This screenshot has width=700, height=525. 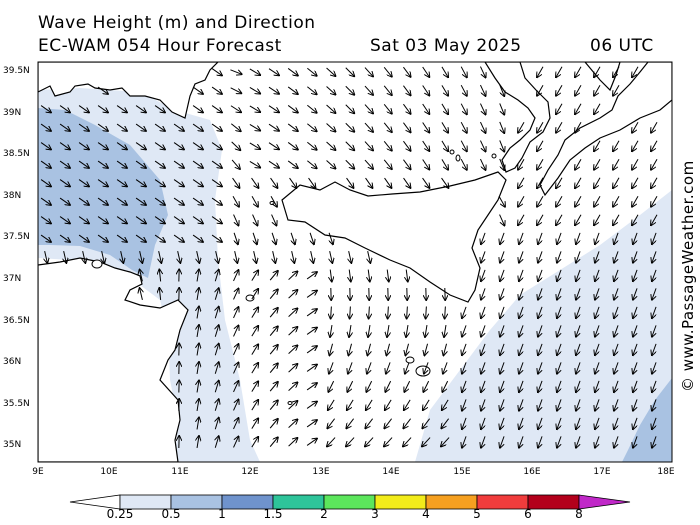 What do you see at coordinates (222, 514) in the screenshot?
I see `colorbar-label: 1` at bounding box center [222, 514].